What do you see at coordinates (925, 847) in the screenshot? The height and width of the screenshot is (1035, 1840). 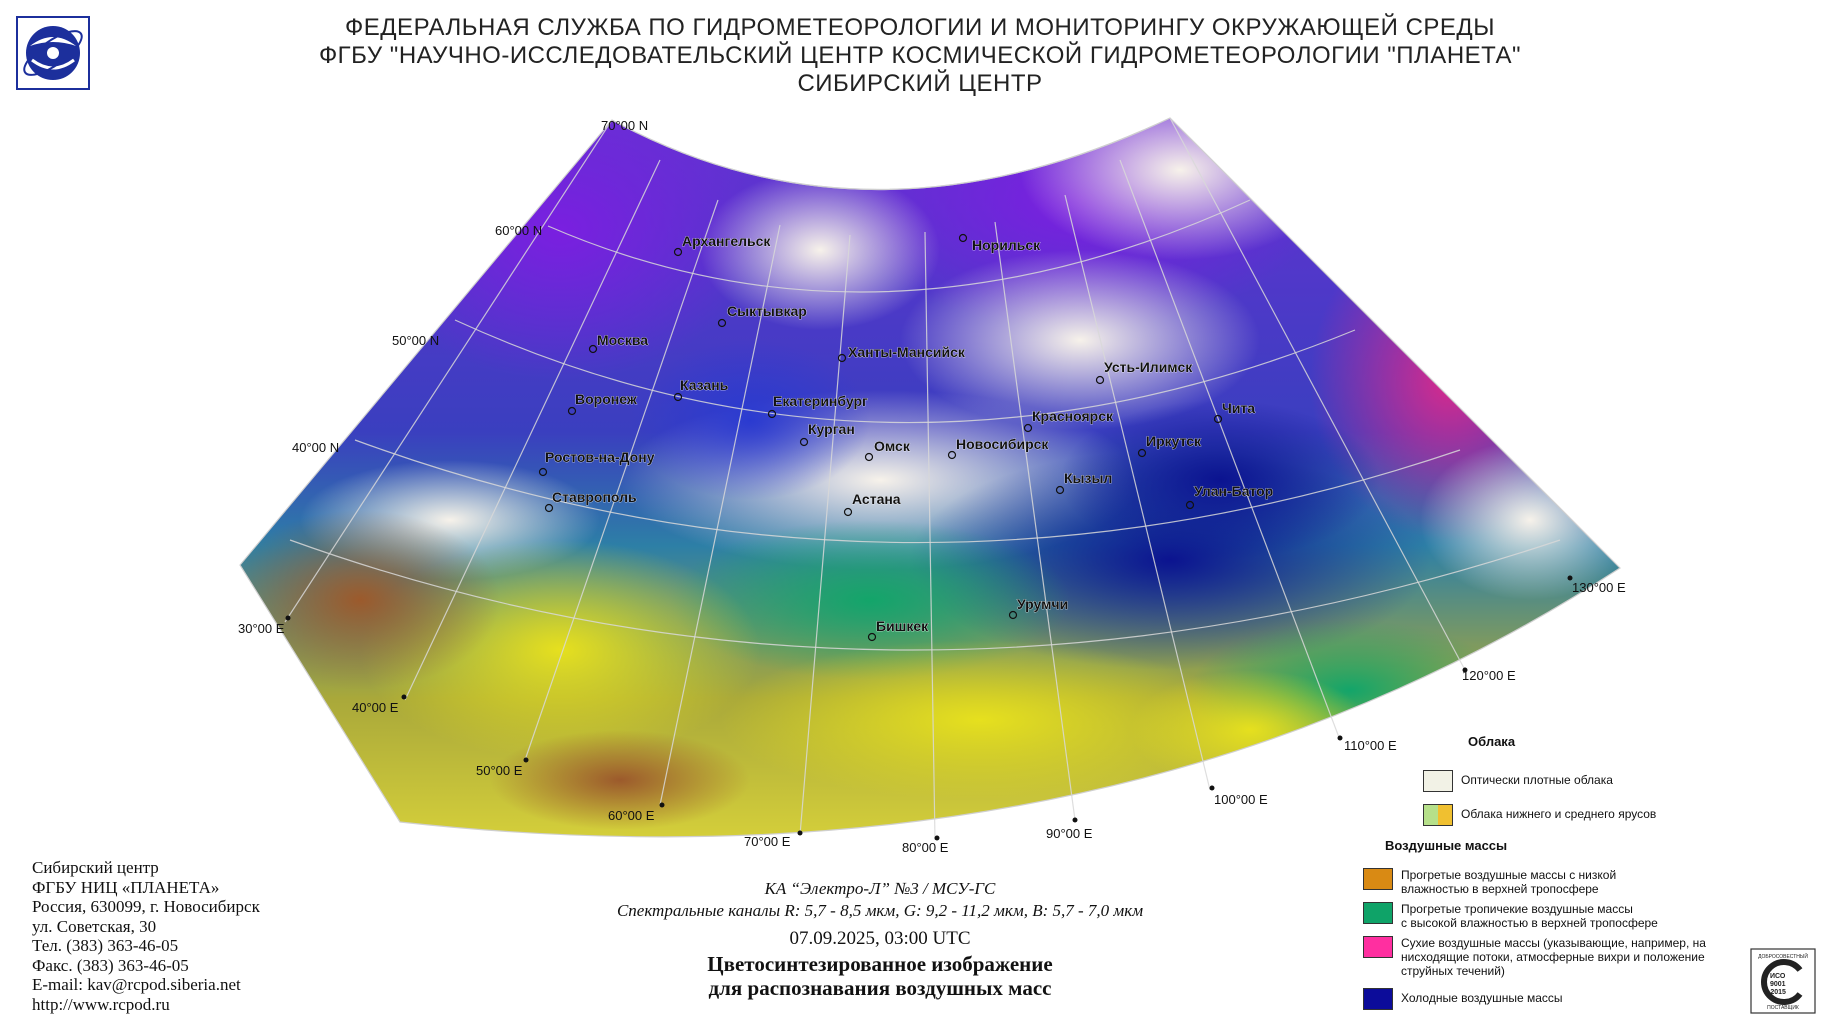 I see `lon-label-80: 80°00 E` at bounding box center [925, 847].